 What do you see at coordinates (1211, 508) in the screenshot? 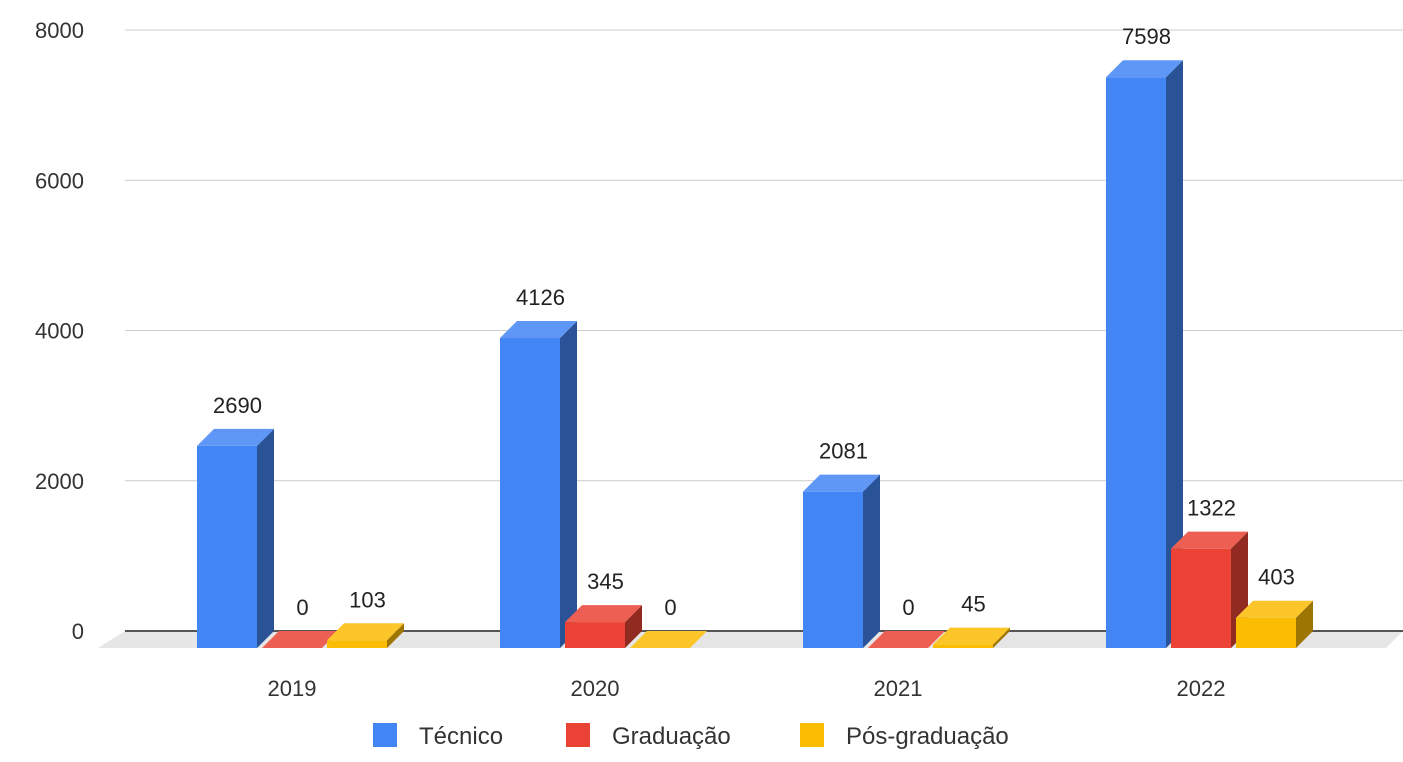
I see `data-label: 1322` at bounding box center [1211, 508].